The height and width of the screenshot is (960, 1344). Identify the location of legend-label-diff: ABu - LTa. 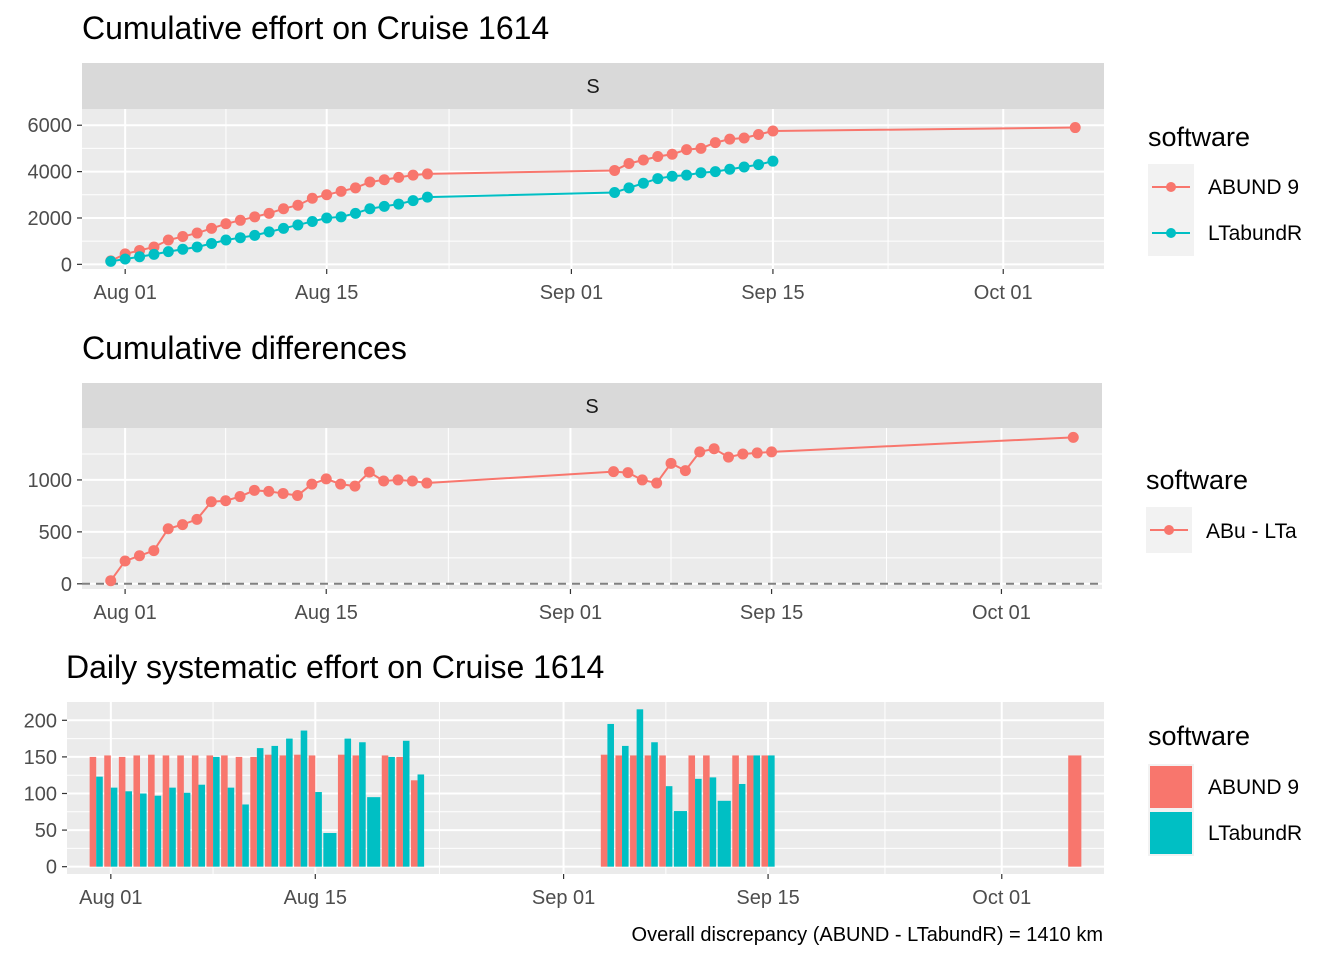
(1251, 531).